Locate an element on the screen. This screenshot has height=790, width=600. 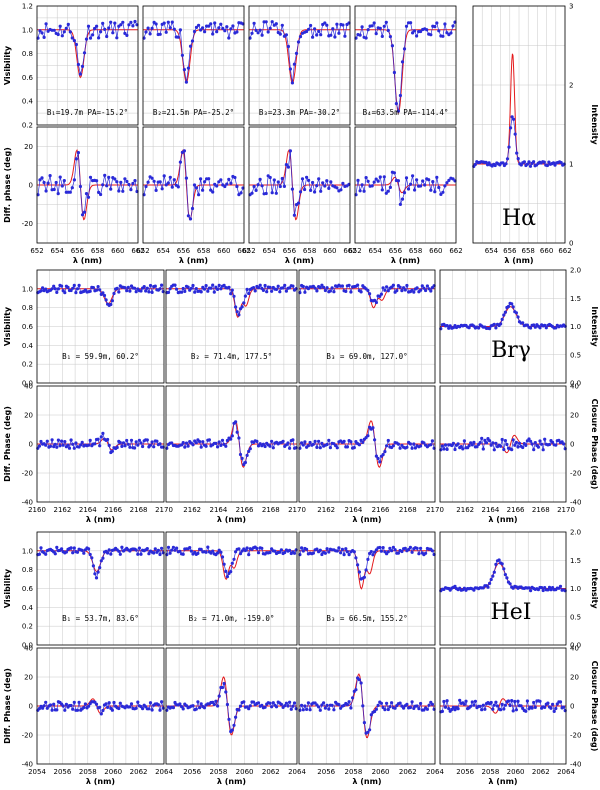
phase-panel is located at coordinates (100, 706).